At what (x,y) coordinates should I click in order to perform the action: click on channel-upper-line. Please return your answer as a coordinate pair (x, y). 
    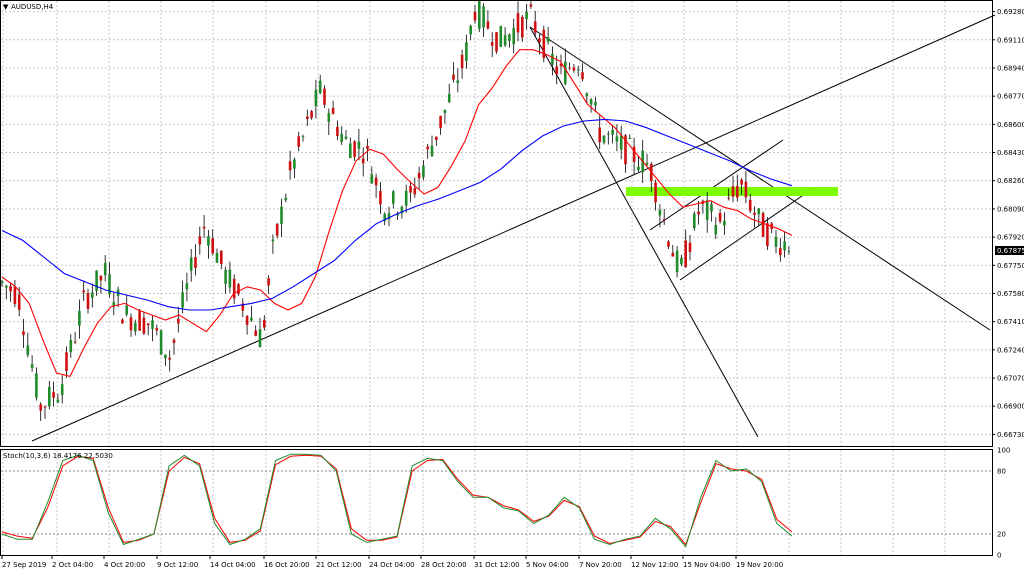
    Looking at the image, I should click on (716, 185).